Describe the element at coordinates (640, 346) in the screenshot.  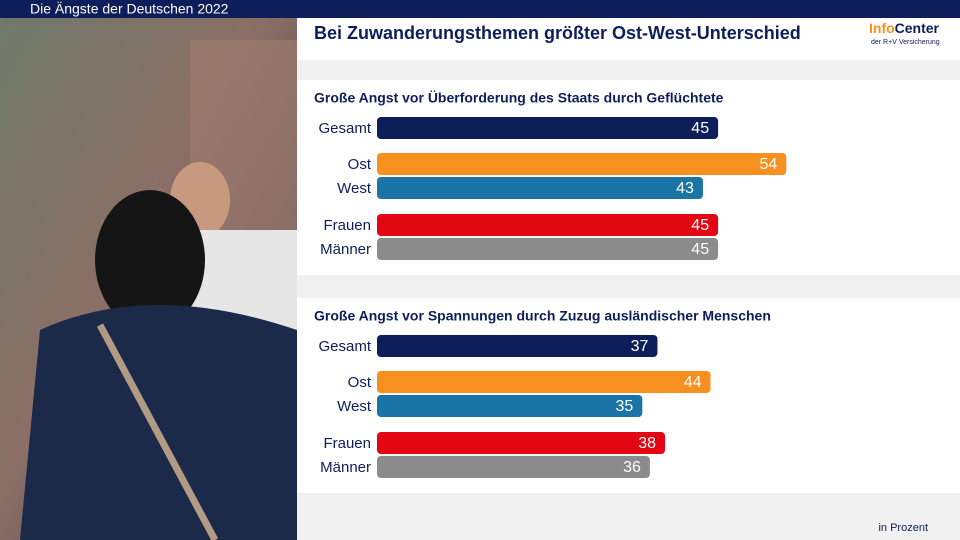
I see `value-label: 37` at that location.